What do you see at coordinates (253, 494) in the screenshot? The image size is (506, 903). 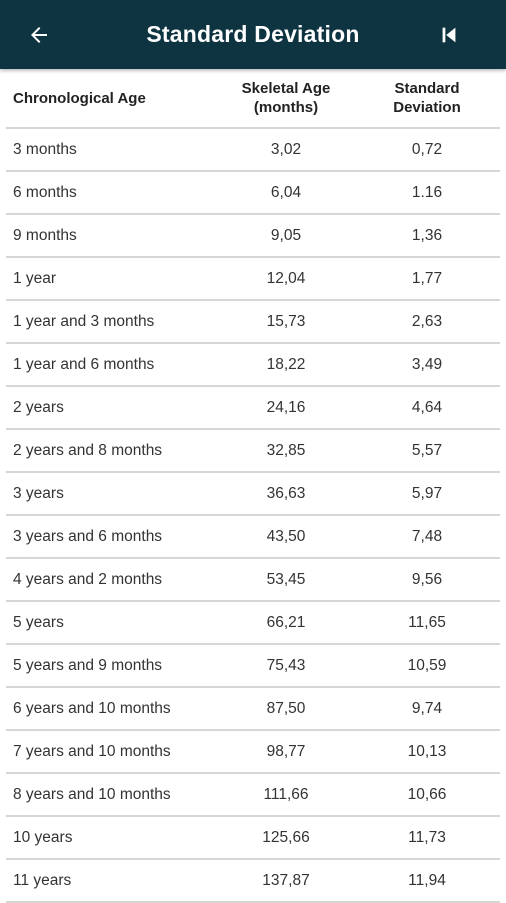 I see `table-row: 3 years 36,63 5,97` at bounding box center [253, 494].